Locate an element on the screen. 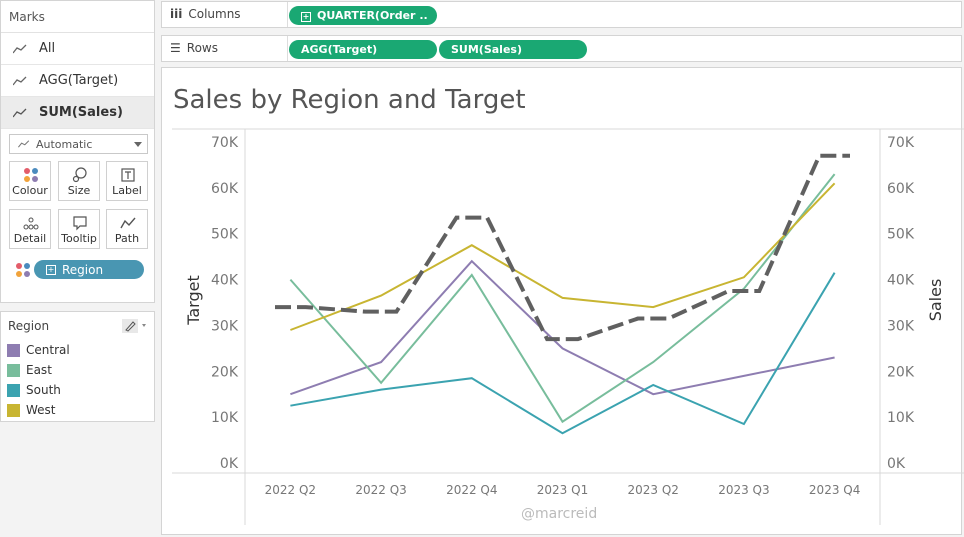  tooltip-label: Tooltip is located at coordinates (79, 238).